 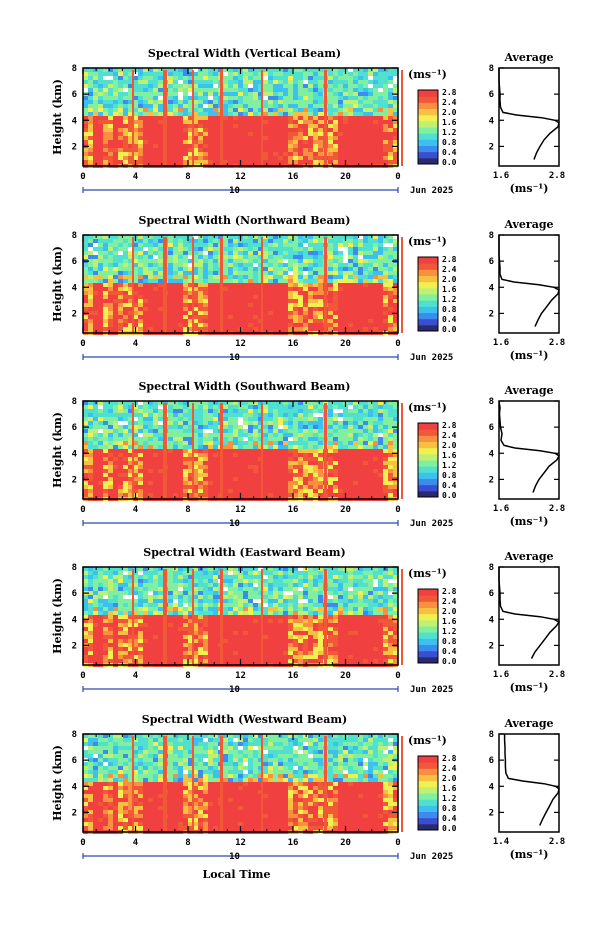 What do you see at coordinates (449, 112) in the screenshot?
I see `colorbar-tick-label: 2.0` at bounding box center [449, 112].